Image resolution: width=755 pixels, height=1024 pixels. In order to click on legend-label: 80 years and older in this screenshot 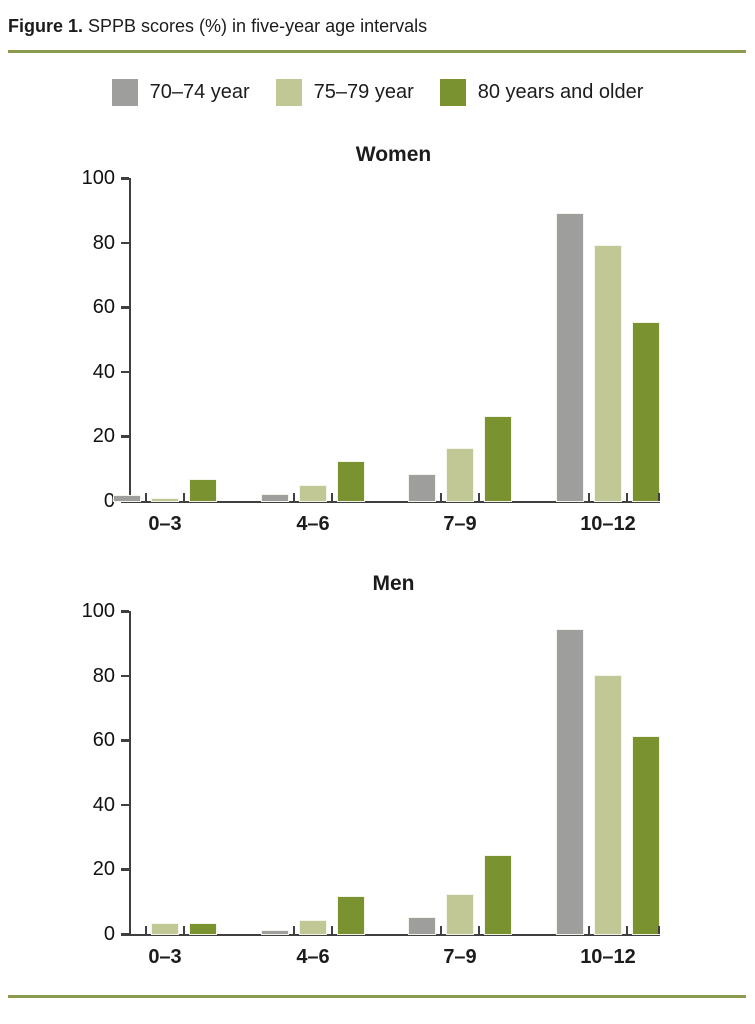, I will do `click(560, 92)`.